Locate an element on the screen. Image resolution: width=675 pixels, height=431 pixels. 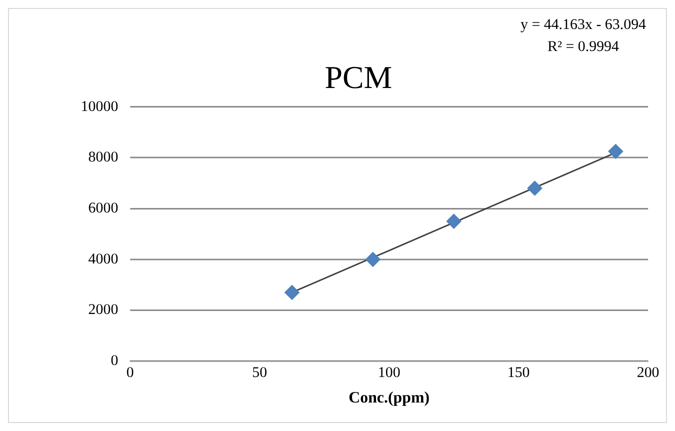
x-tick-label: 50 is located at coordinates (260, 372).